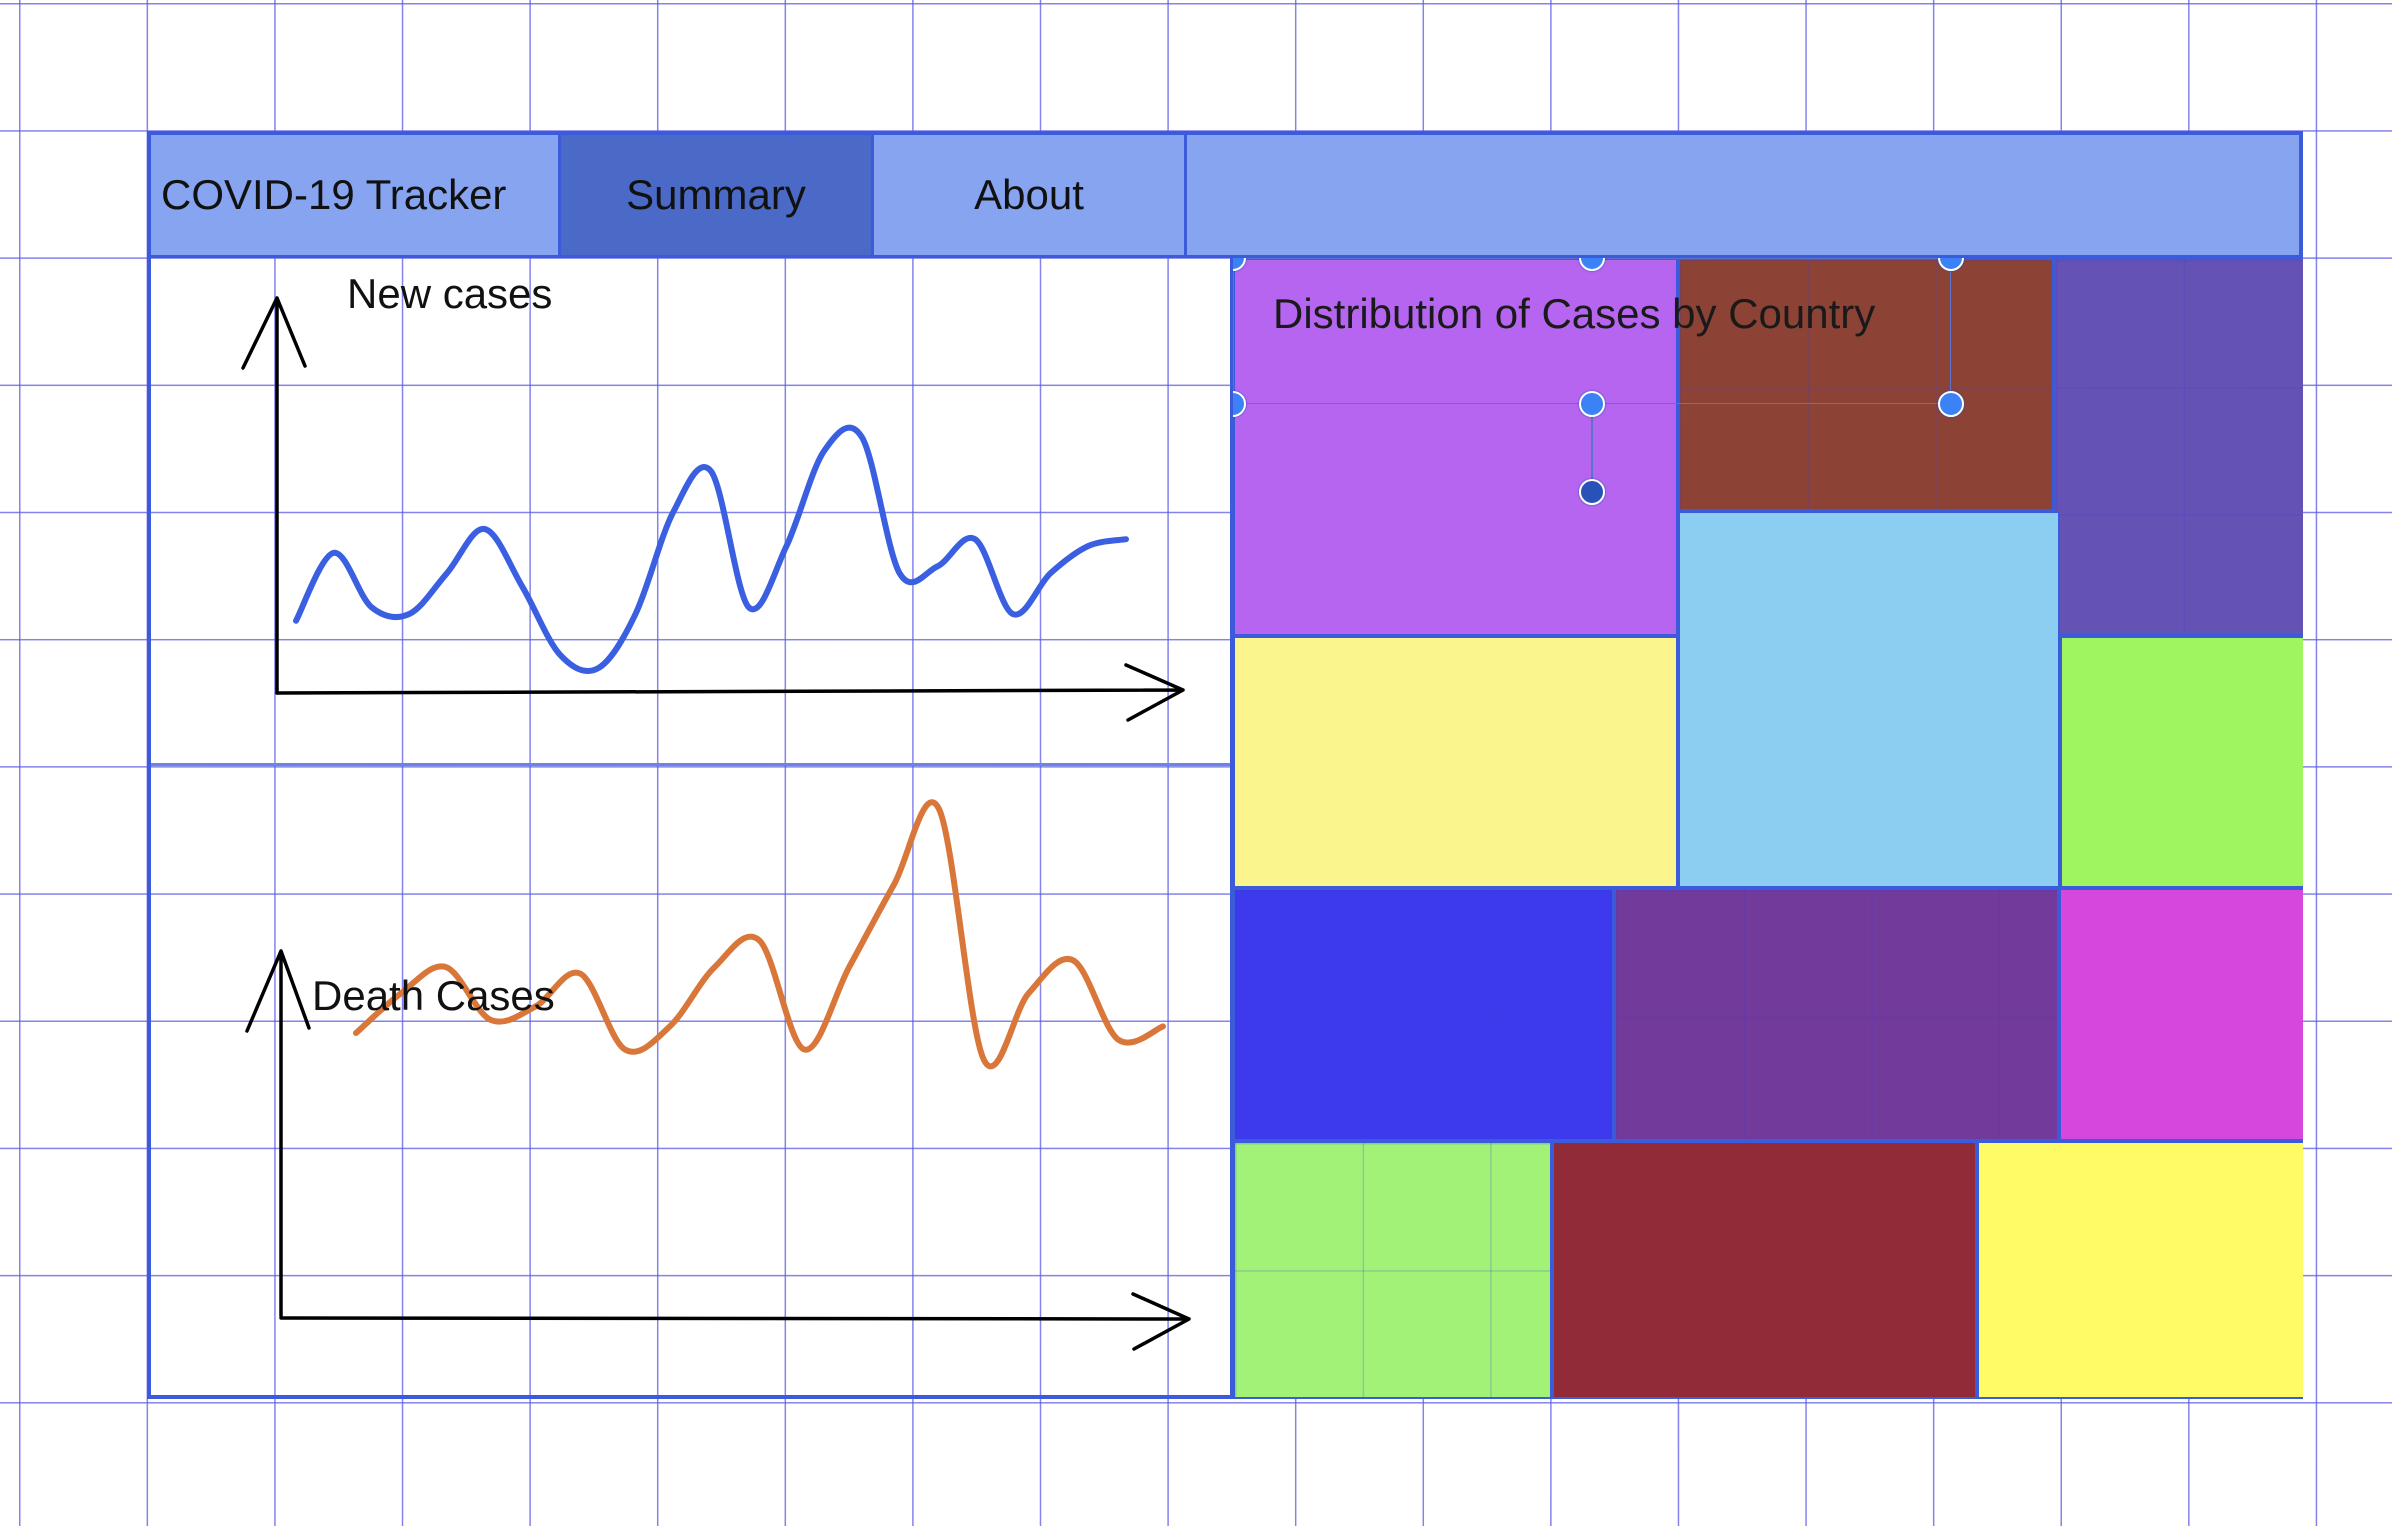 This screenshot has height=1526, width=2392. I want to click on tab-summary: Summary, so click(717, 195).